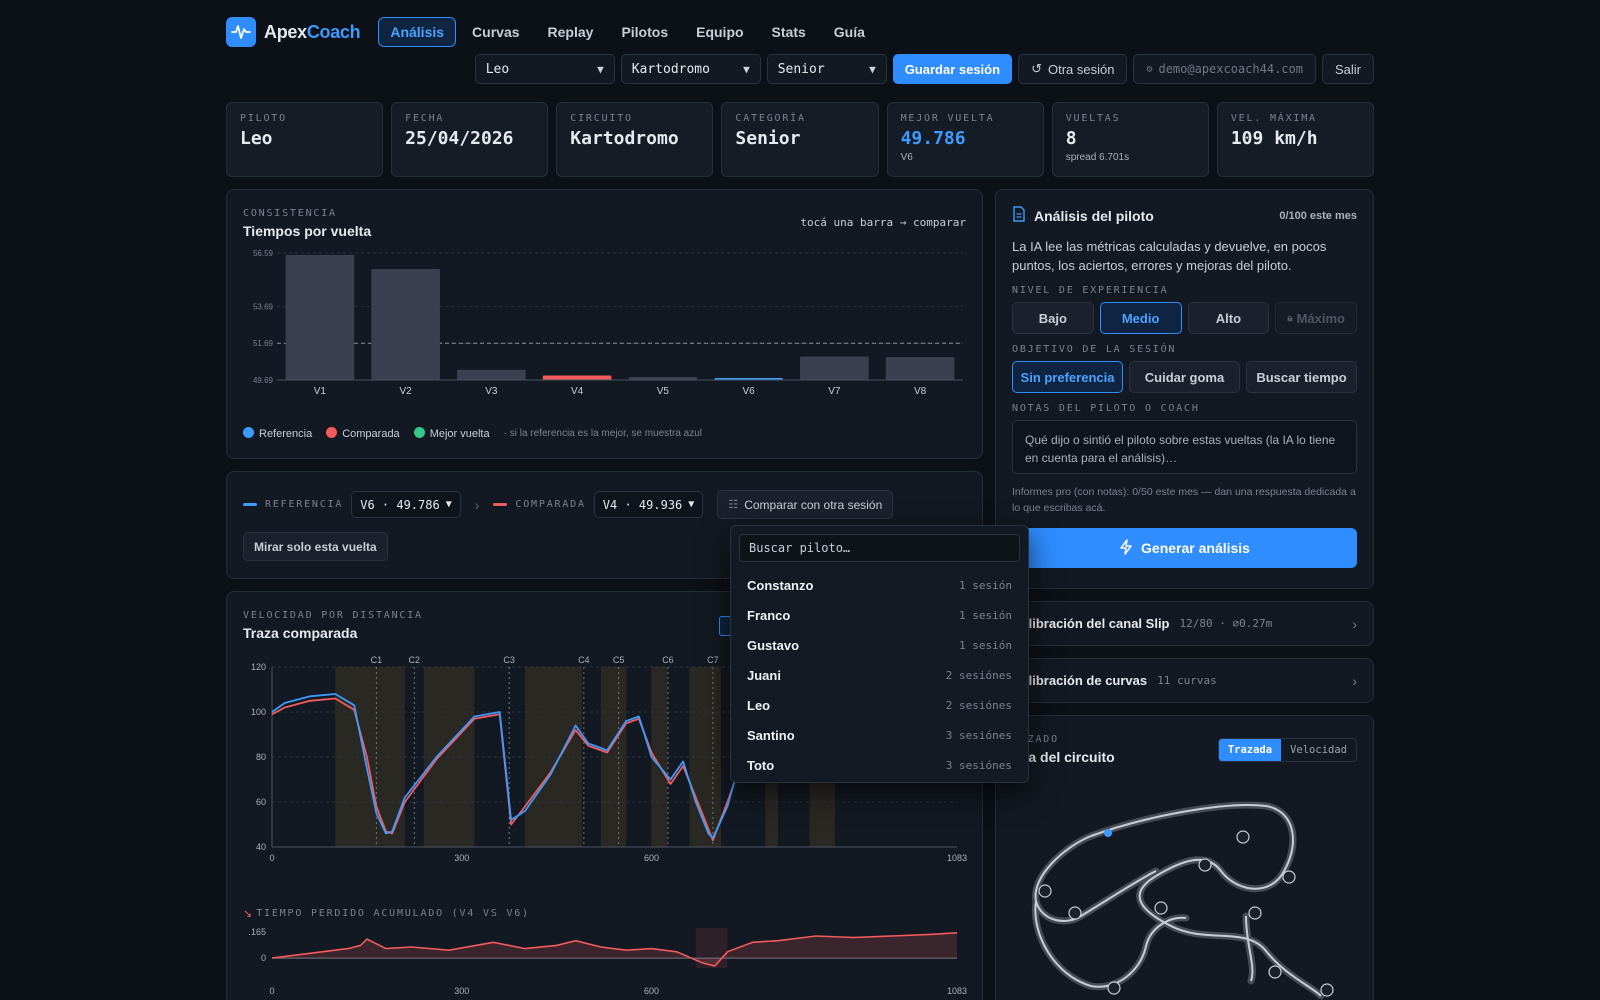  I want to click on stat-label: FECHA, so click(425, 118).